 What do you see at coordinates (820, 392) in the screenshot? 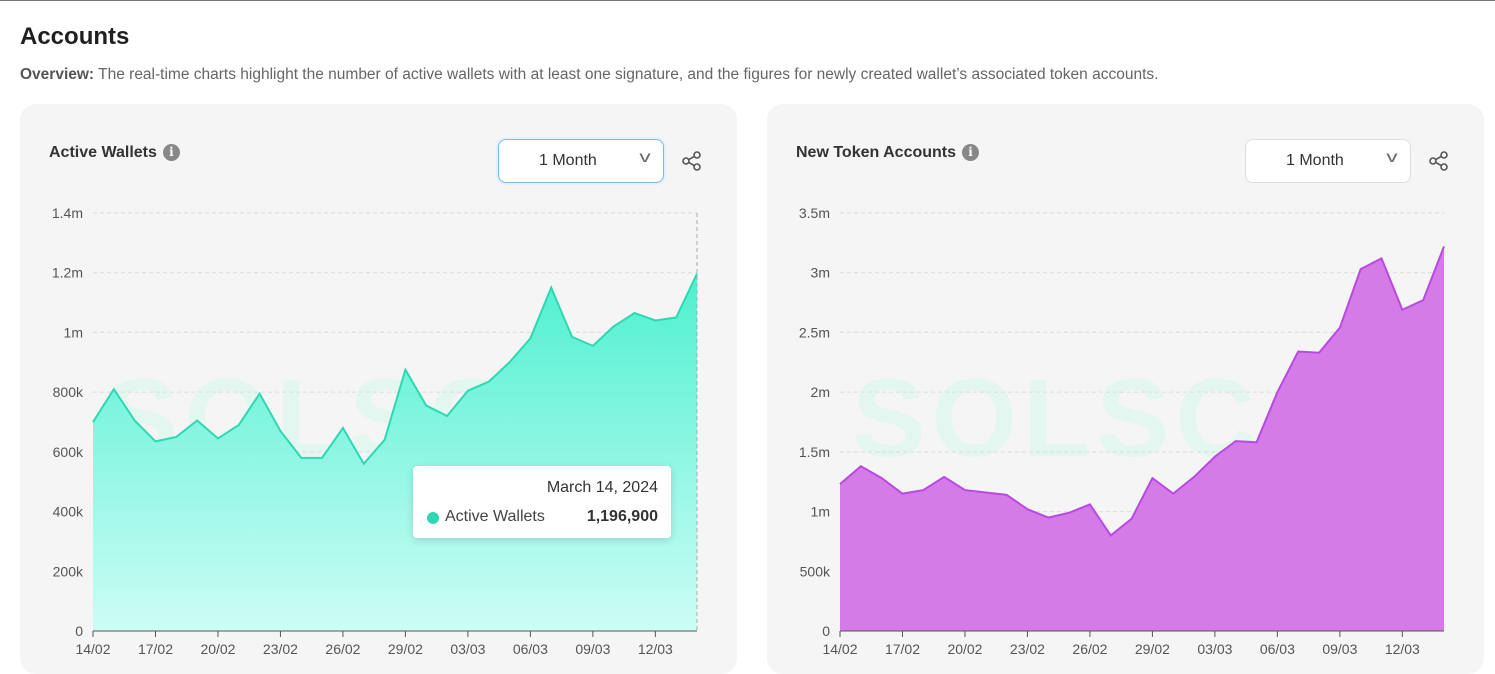
I see `y-tick-label: 2m` at bounding box center [820, 392].